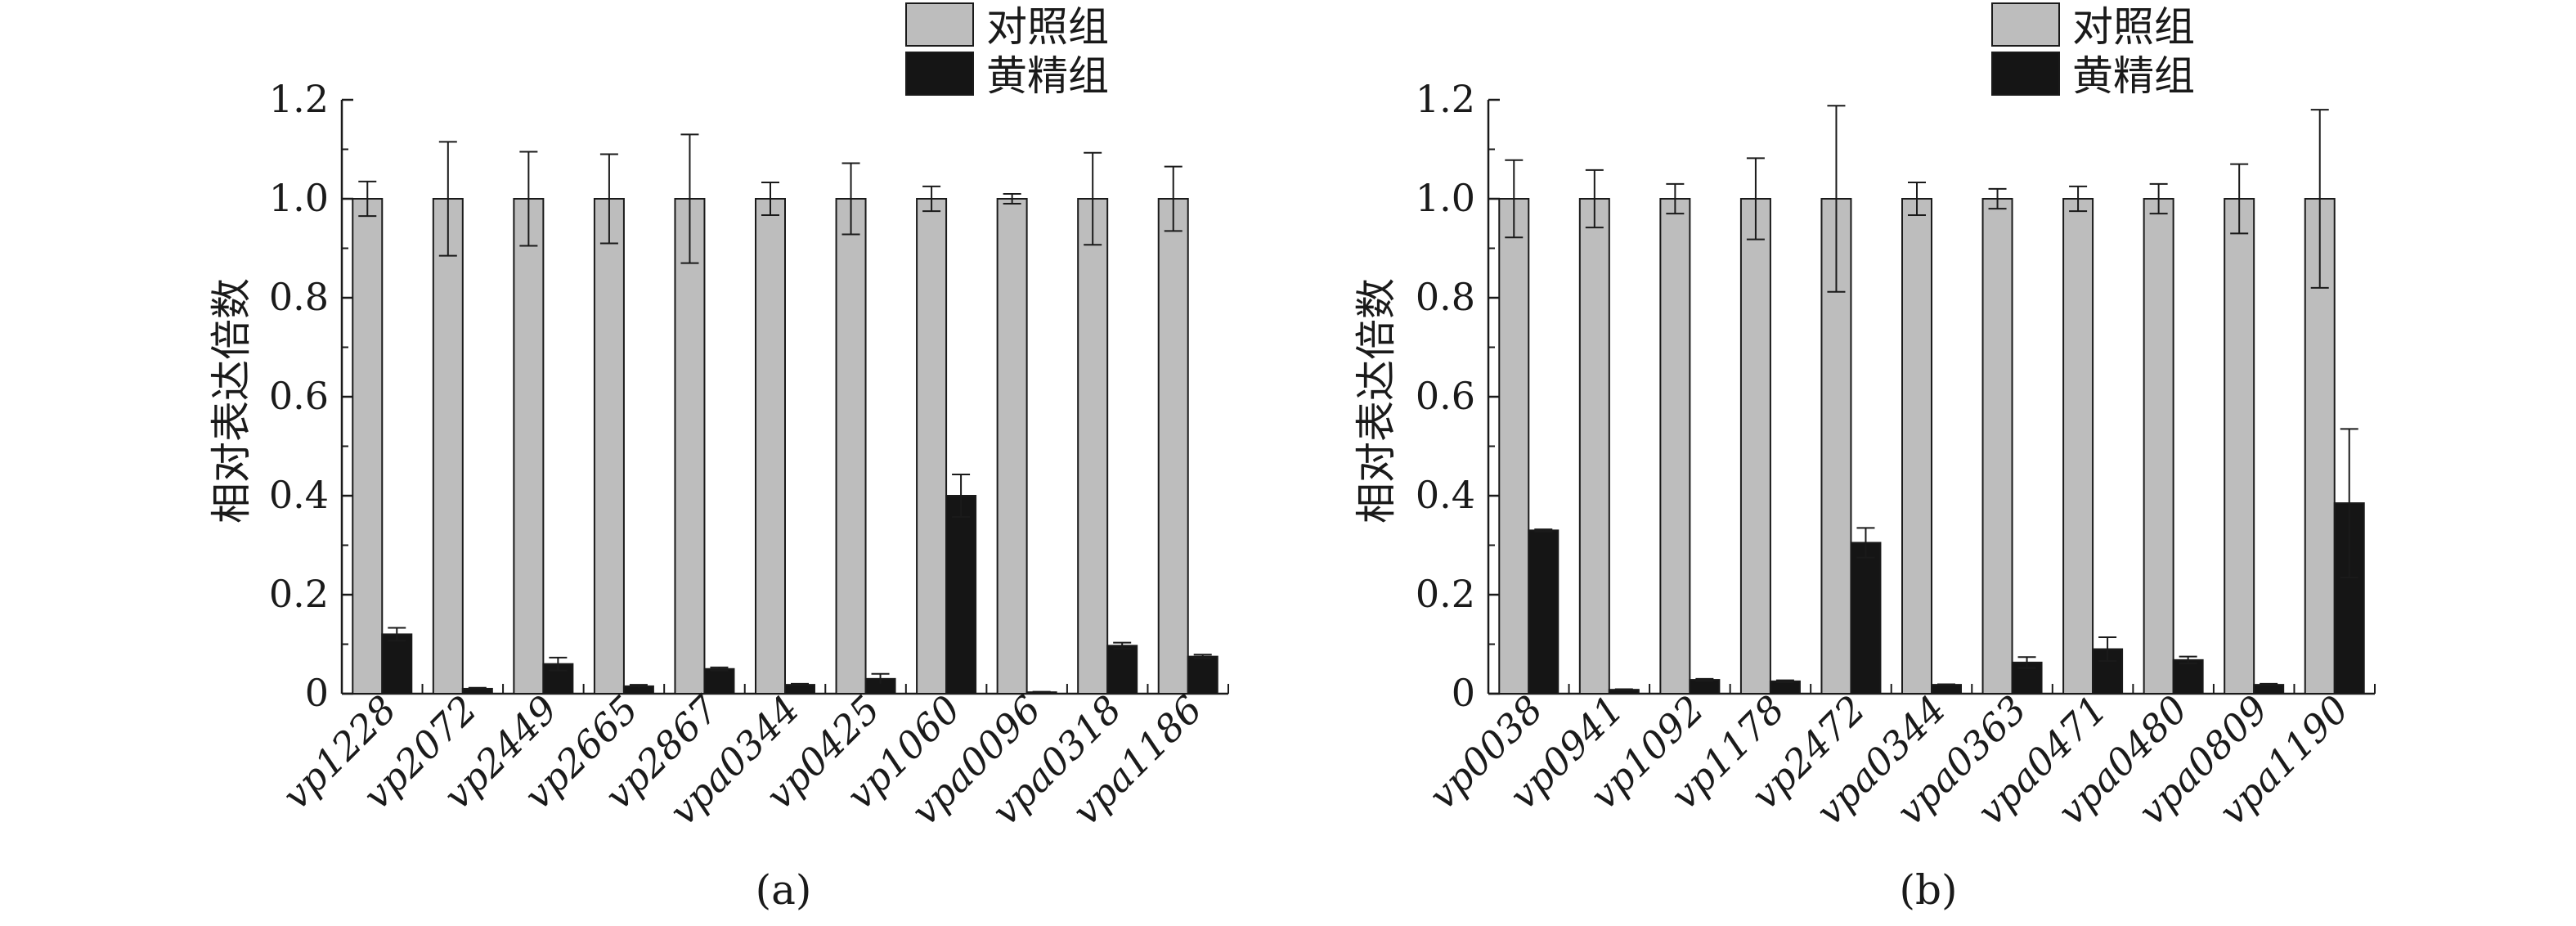 This screenshot has height=926, width=2576. I want to click on panel-caption-b: (b), so click(1928, 890).